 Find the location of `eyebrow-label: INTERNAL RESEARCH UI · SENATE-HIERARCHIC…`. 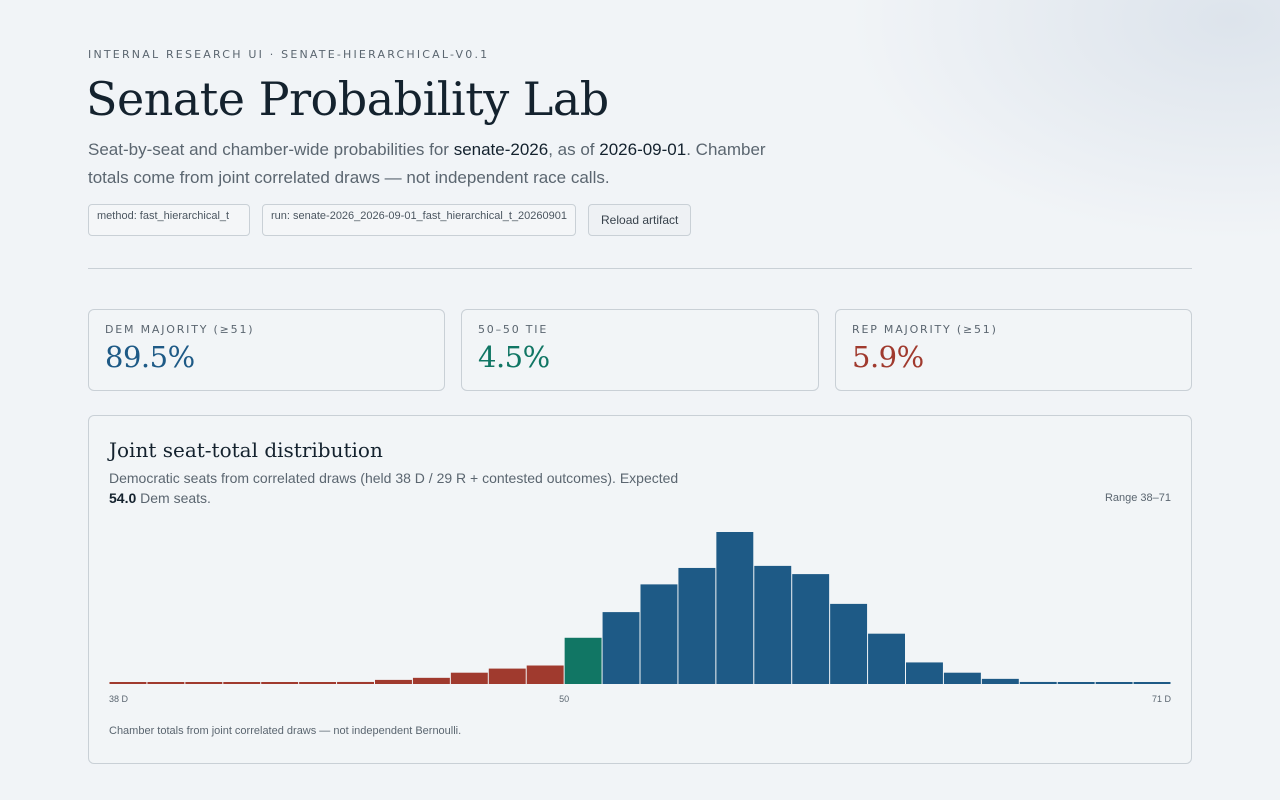

eyebrow-label: INTERNAL RESEARCH UI · SENATE-HIERARCHIC… is located at coordinates (289, 54).